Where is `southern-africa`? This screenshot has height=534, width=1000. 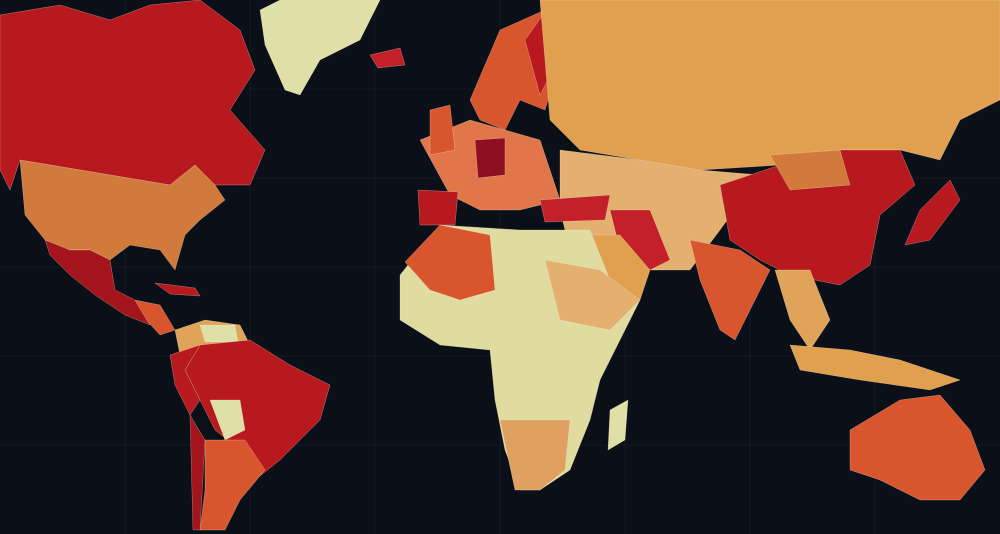 southern-africa is located at coordinates (535, 455).